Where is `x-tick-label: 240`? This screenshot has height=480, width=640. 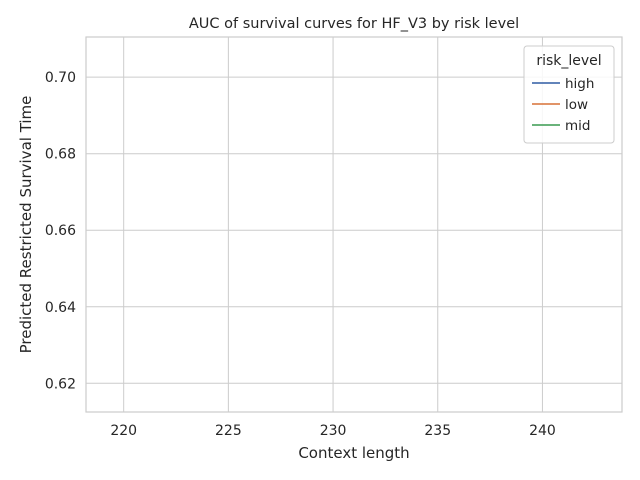
x-tick-label: 240 is located at coordinates (542, 431).